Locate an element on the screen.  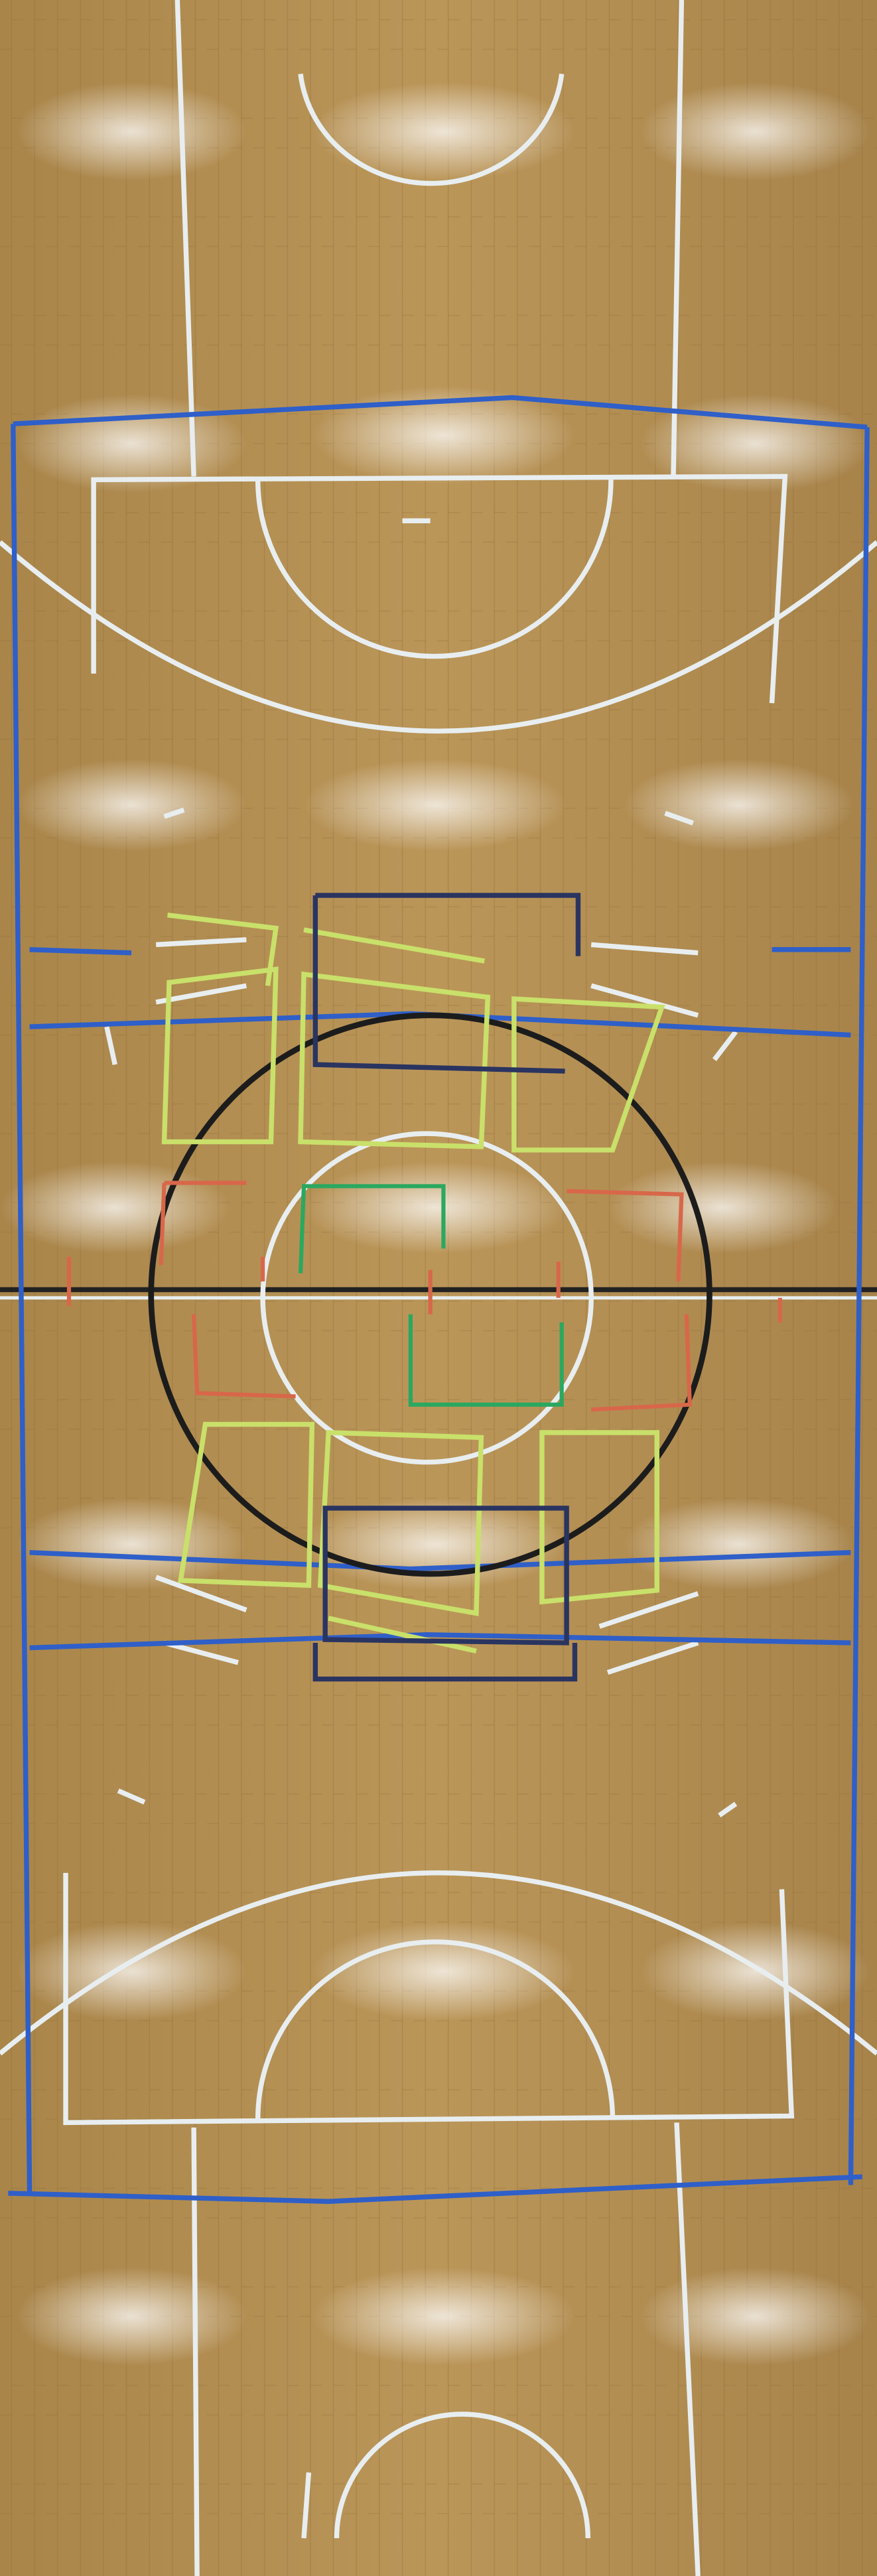
red-tape is located at coordinates (424, 1297).